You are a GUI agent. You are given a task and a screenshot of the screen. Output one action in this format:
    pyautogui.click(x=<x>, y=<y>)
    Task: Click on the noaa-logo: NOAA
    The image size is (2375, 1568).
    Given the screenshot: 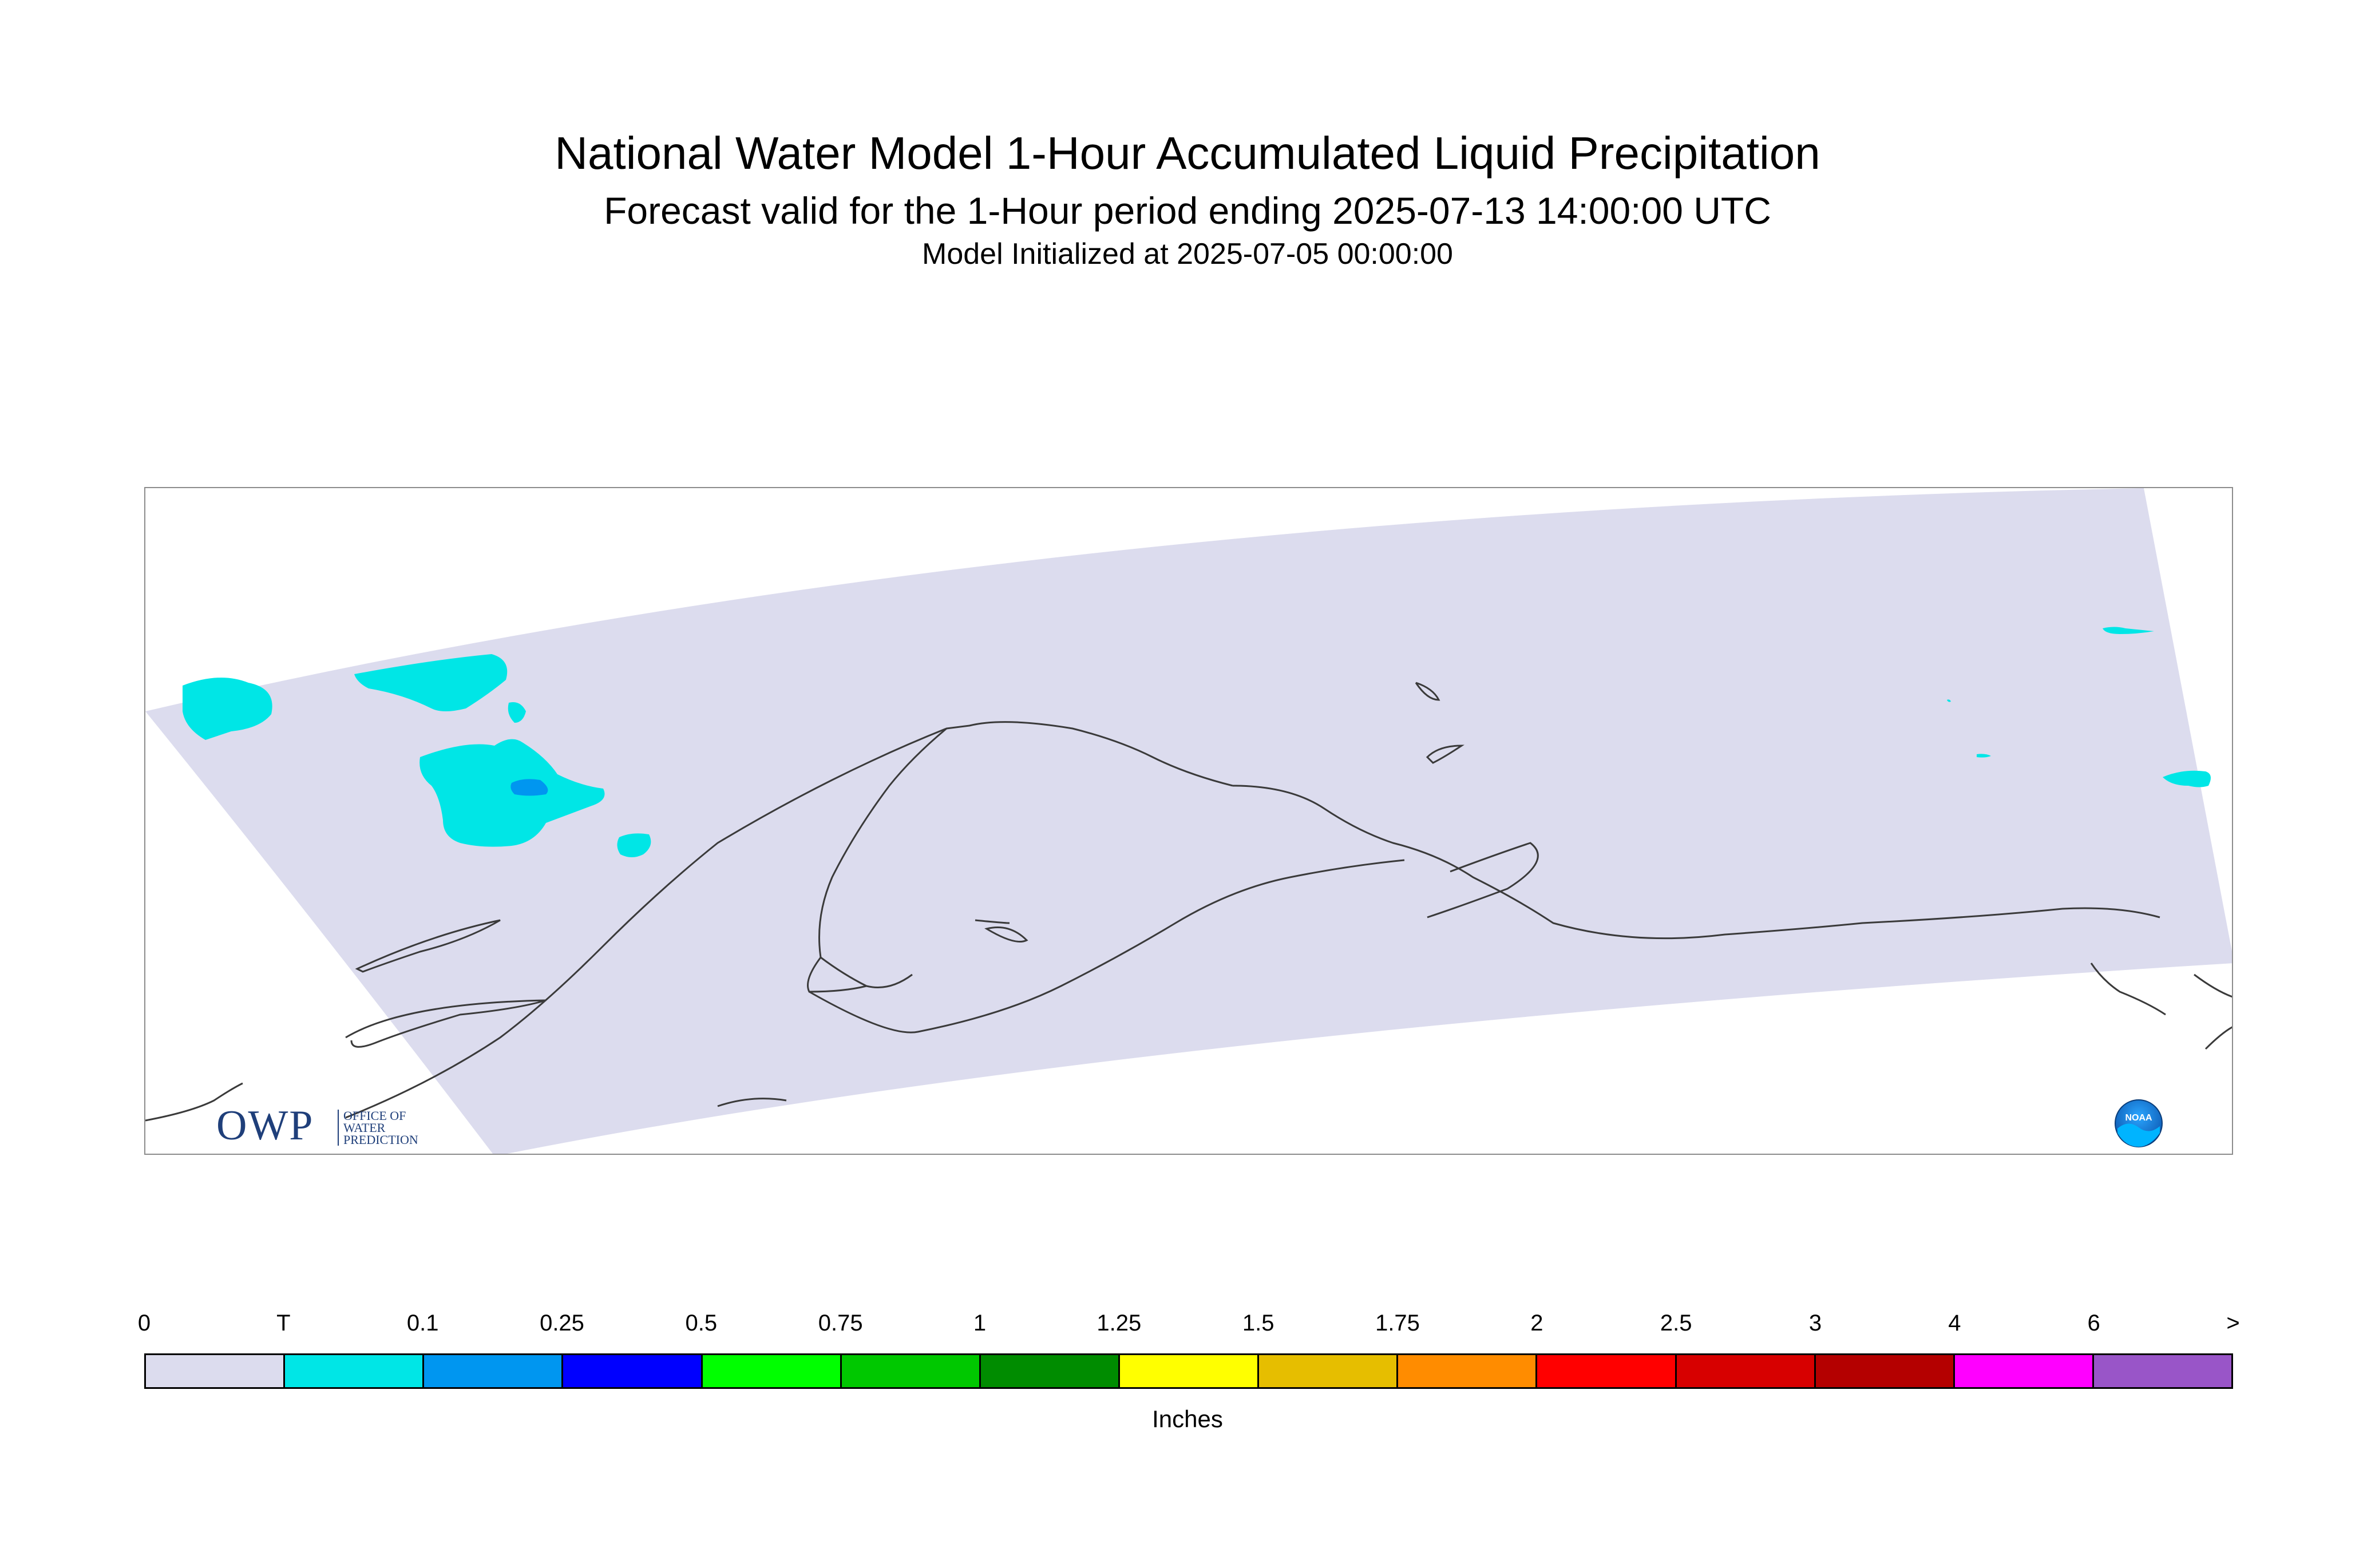 What is the action you would take?
    pyautogui.click(x=2138, y=1123)
    